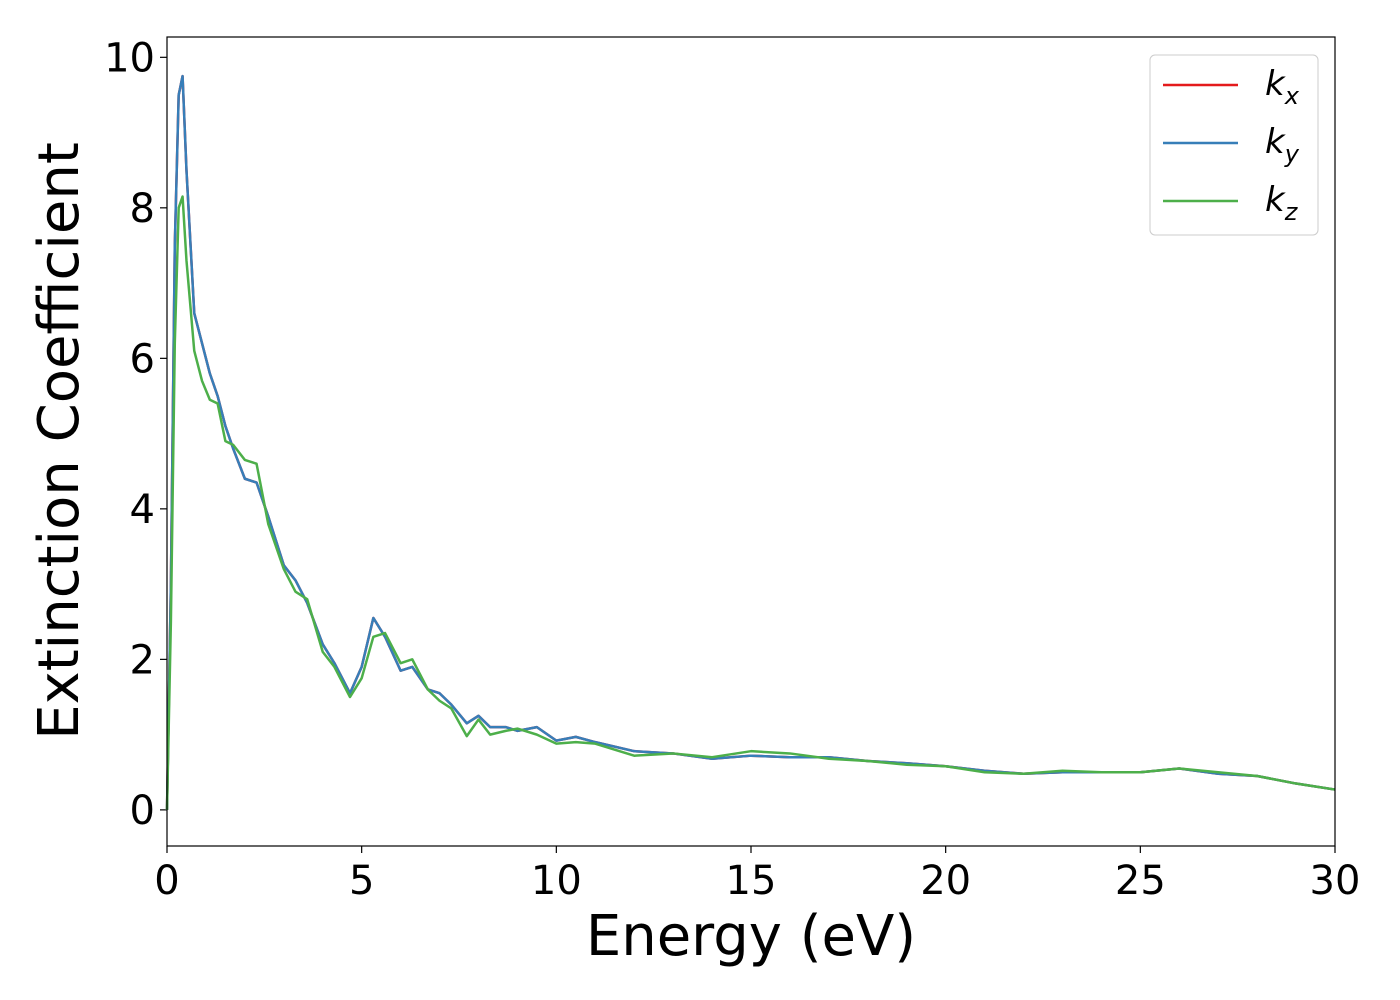  Describe the element at coordinates (1234, 145) in the screenshot. I see `legend-box` at that location.